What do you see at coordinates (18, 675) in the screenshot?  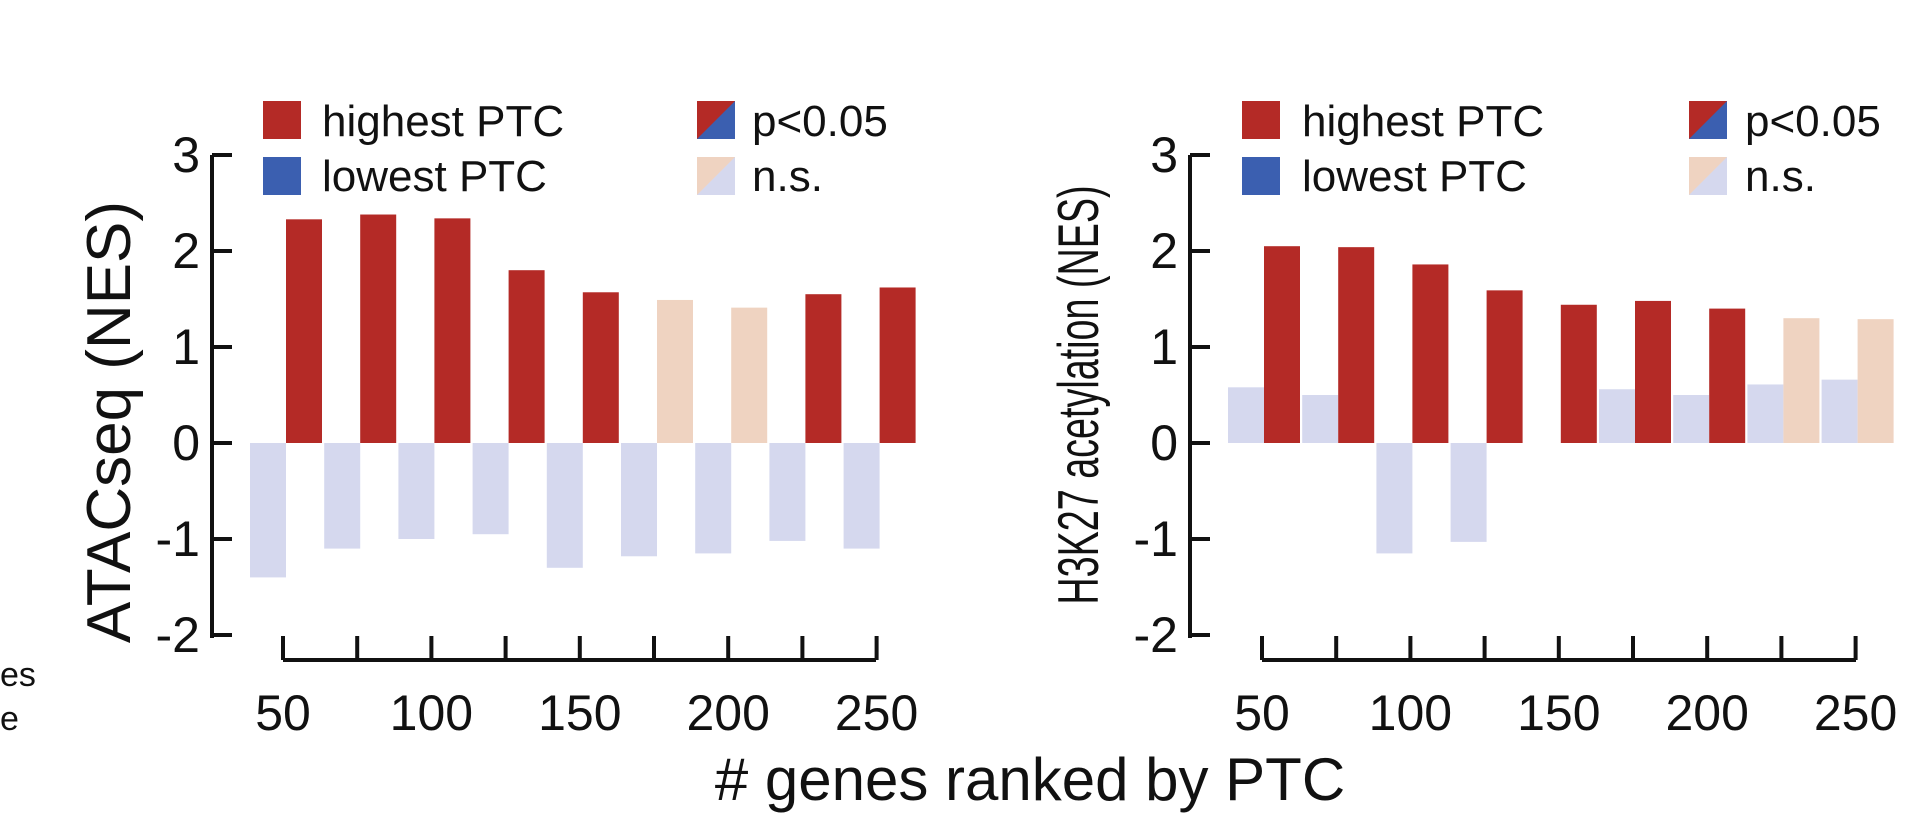 I see `cropped-text-1: es` at bounding box center [18, 675].